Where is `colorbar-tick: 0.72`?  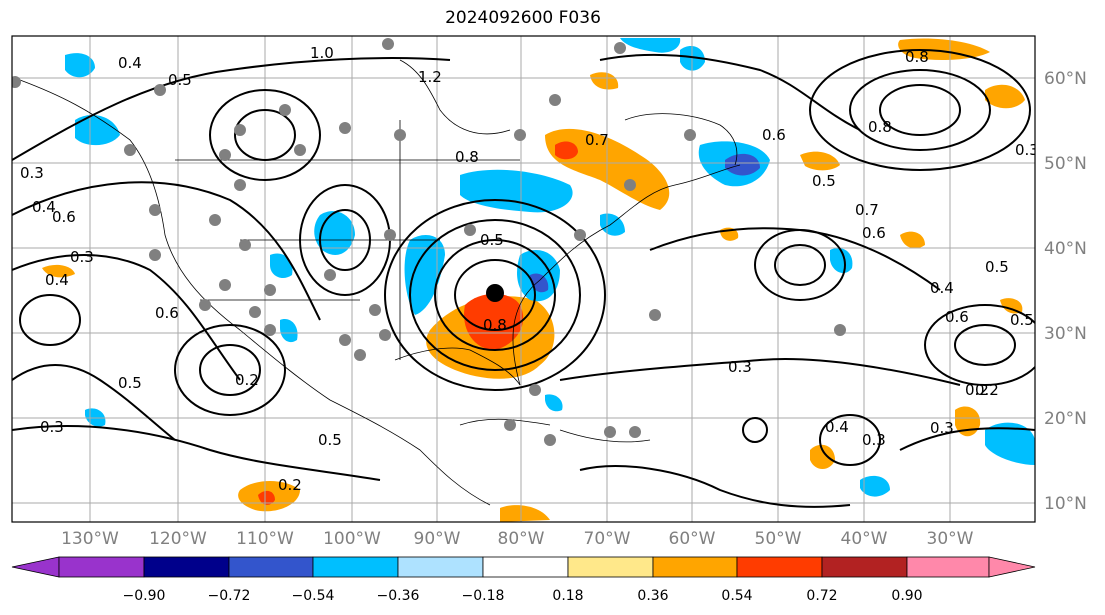
colorbar-tick: 0.72 is located at coordinates (821, 596).